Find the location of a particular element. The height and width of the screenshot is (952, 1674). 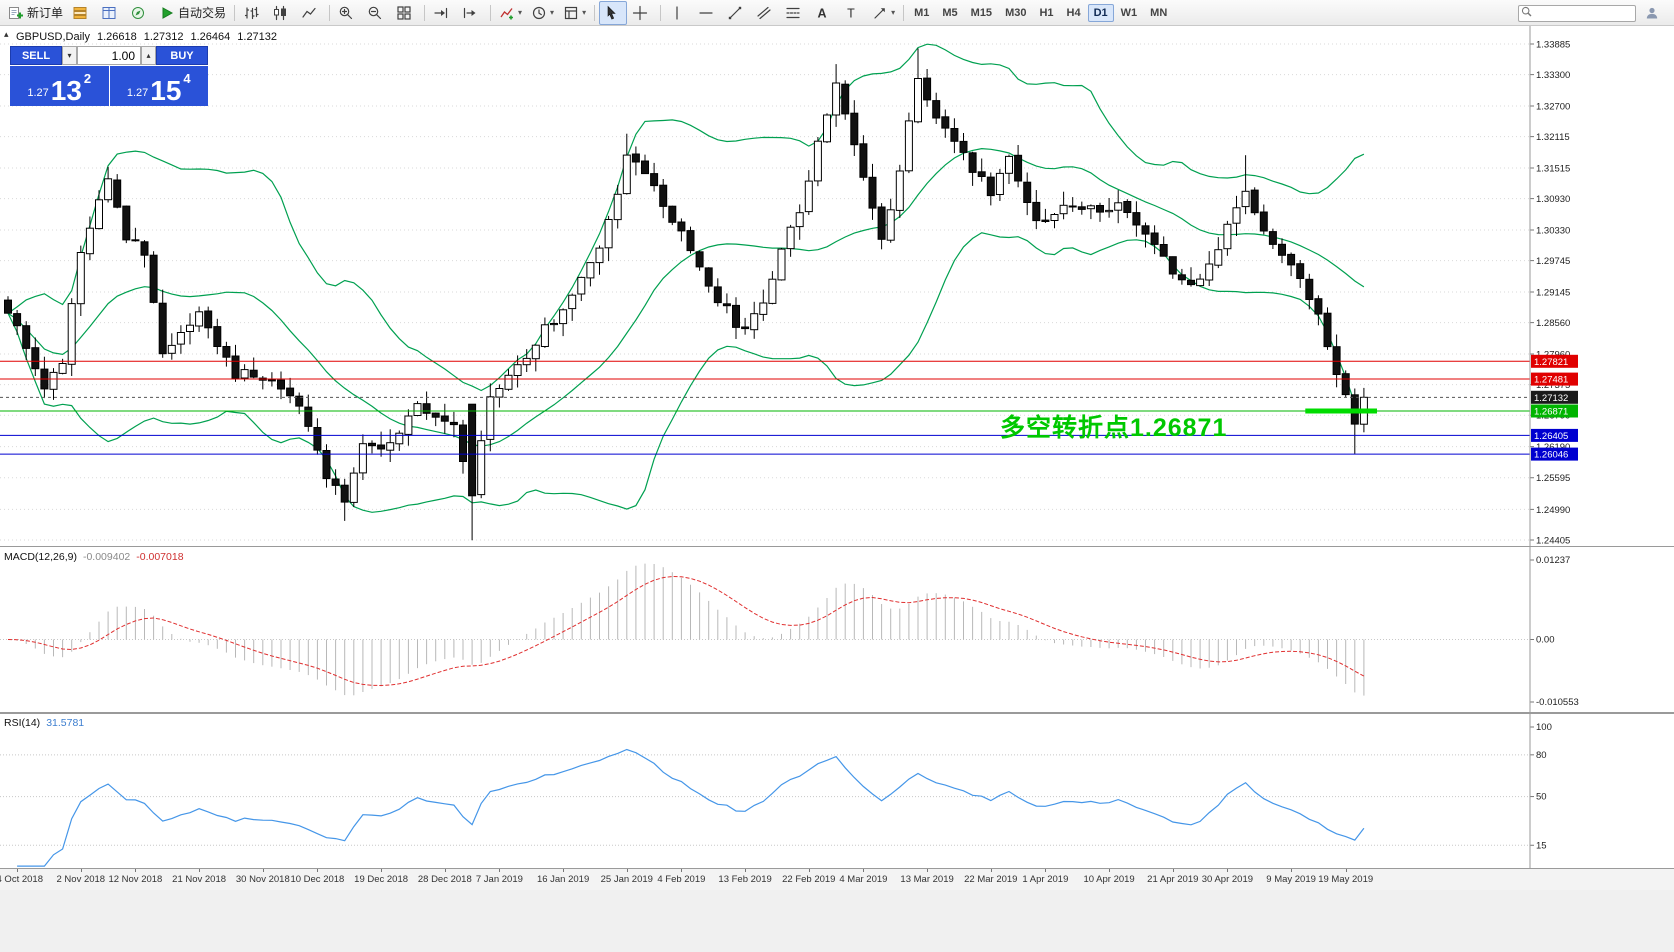

date-axis-label: 24 Oct 2018 is located at coordinates (21, 879).